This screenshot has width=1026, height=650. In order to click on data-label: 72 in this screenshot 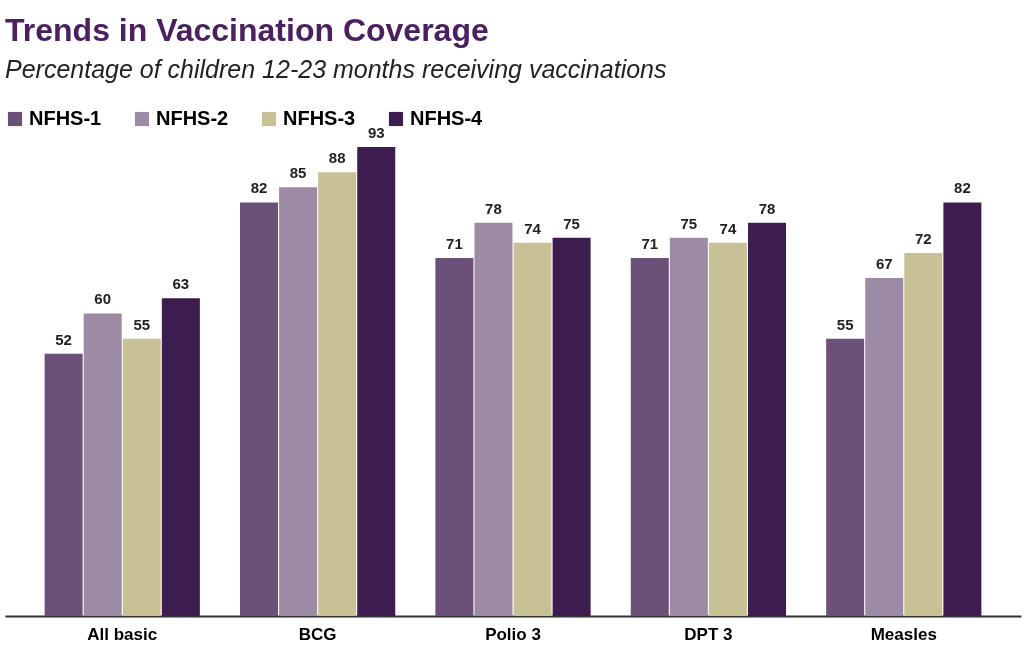, I will do `click(923, 238)`.